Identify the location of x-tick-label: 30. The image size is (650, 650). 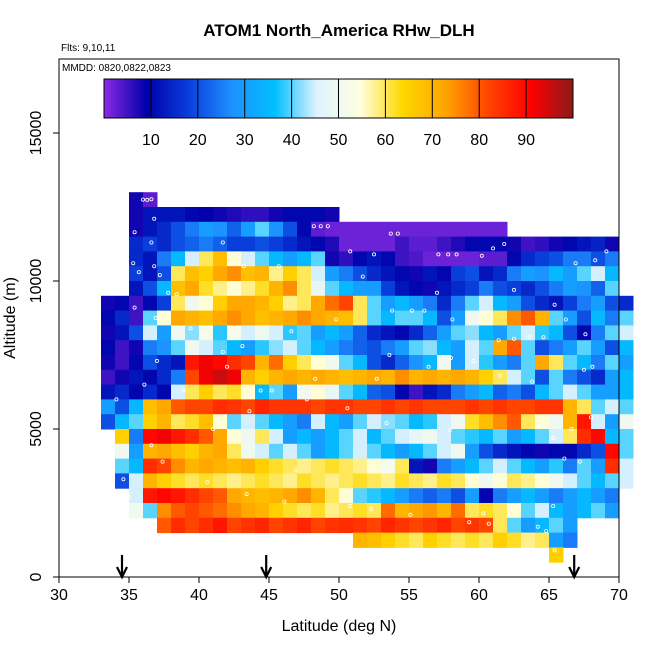
(59, 595).